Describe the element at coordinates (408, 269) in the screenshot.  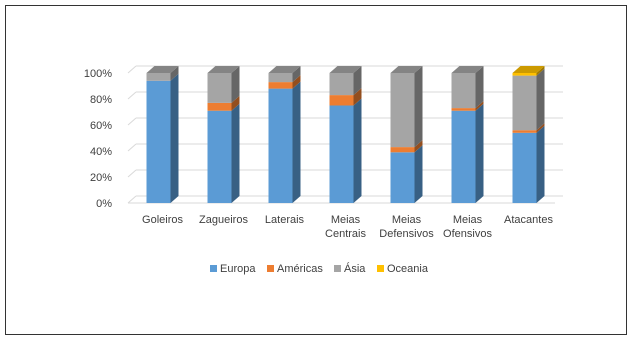
I see `legend-label: Oceania` at that location.